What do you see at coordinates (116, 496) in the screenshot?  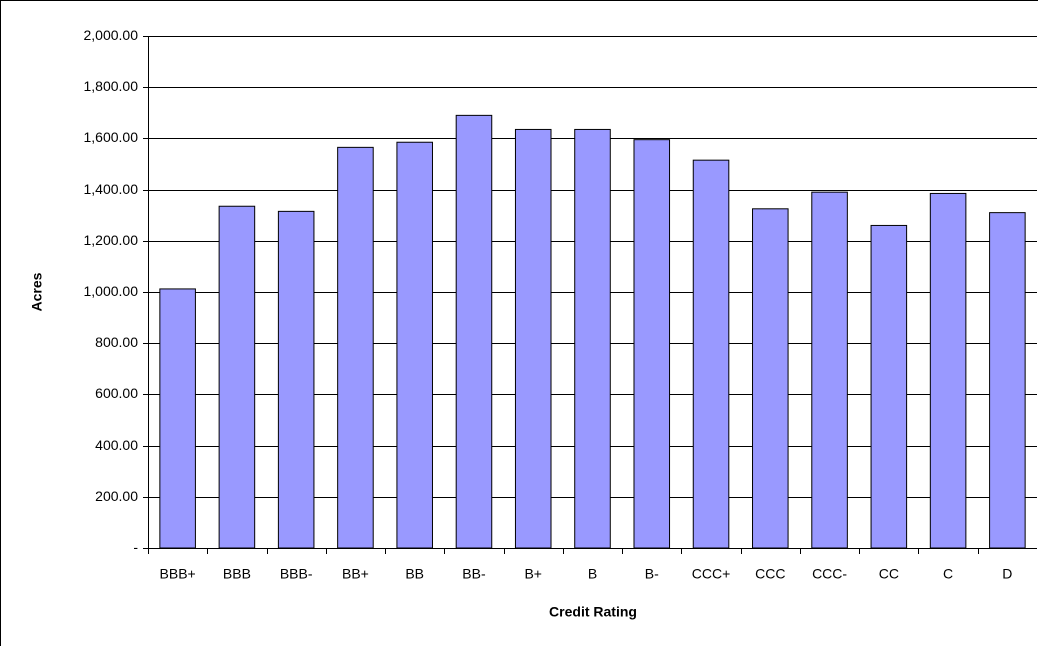 I see `y-tick-label: 200.00` at bounding box center [116, 496].